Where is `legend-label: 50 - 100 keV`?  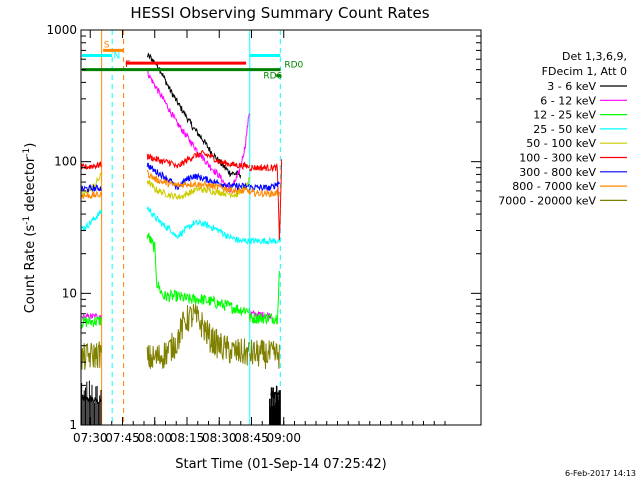 legend-label: 50 - 100 keV is located at coordinates (561, 143).